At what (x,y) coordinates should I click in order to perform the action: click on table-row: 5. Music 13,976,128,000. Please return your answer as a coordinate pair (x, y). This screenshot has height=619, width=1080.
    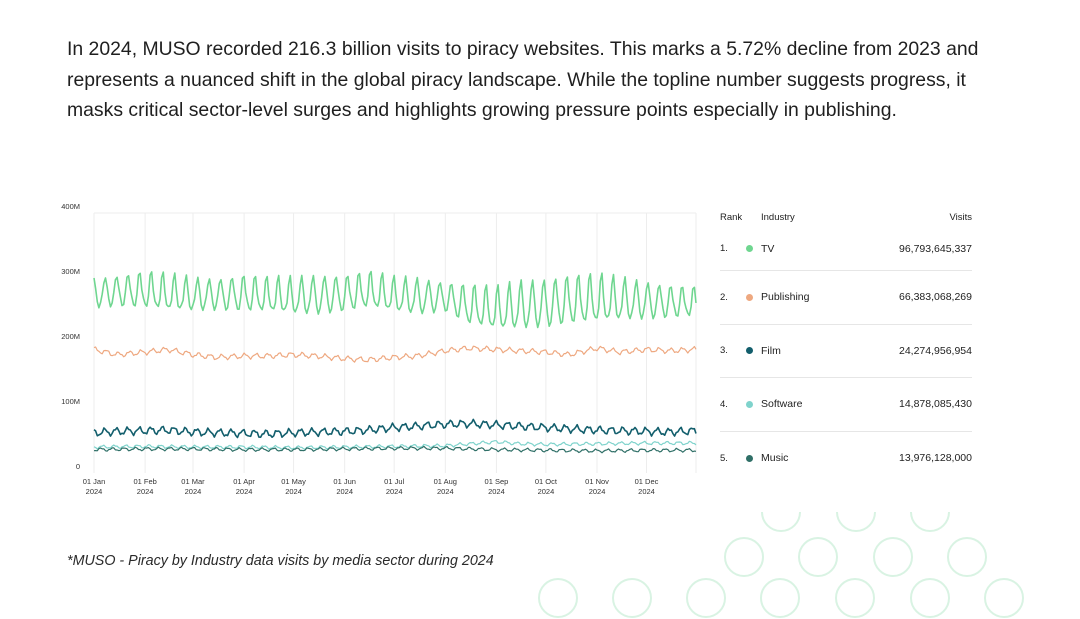
    Looking at the image, I should click on (846, 459).